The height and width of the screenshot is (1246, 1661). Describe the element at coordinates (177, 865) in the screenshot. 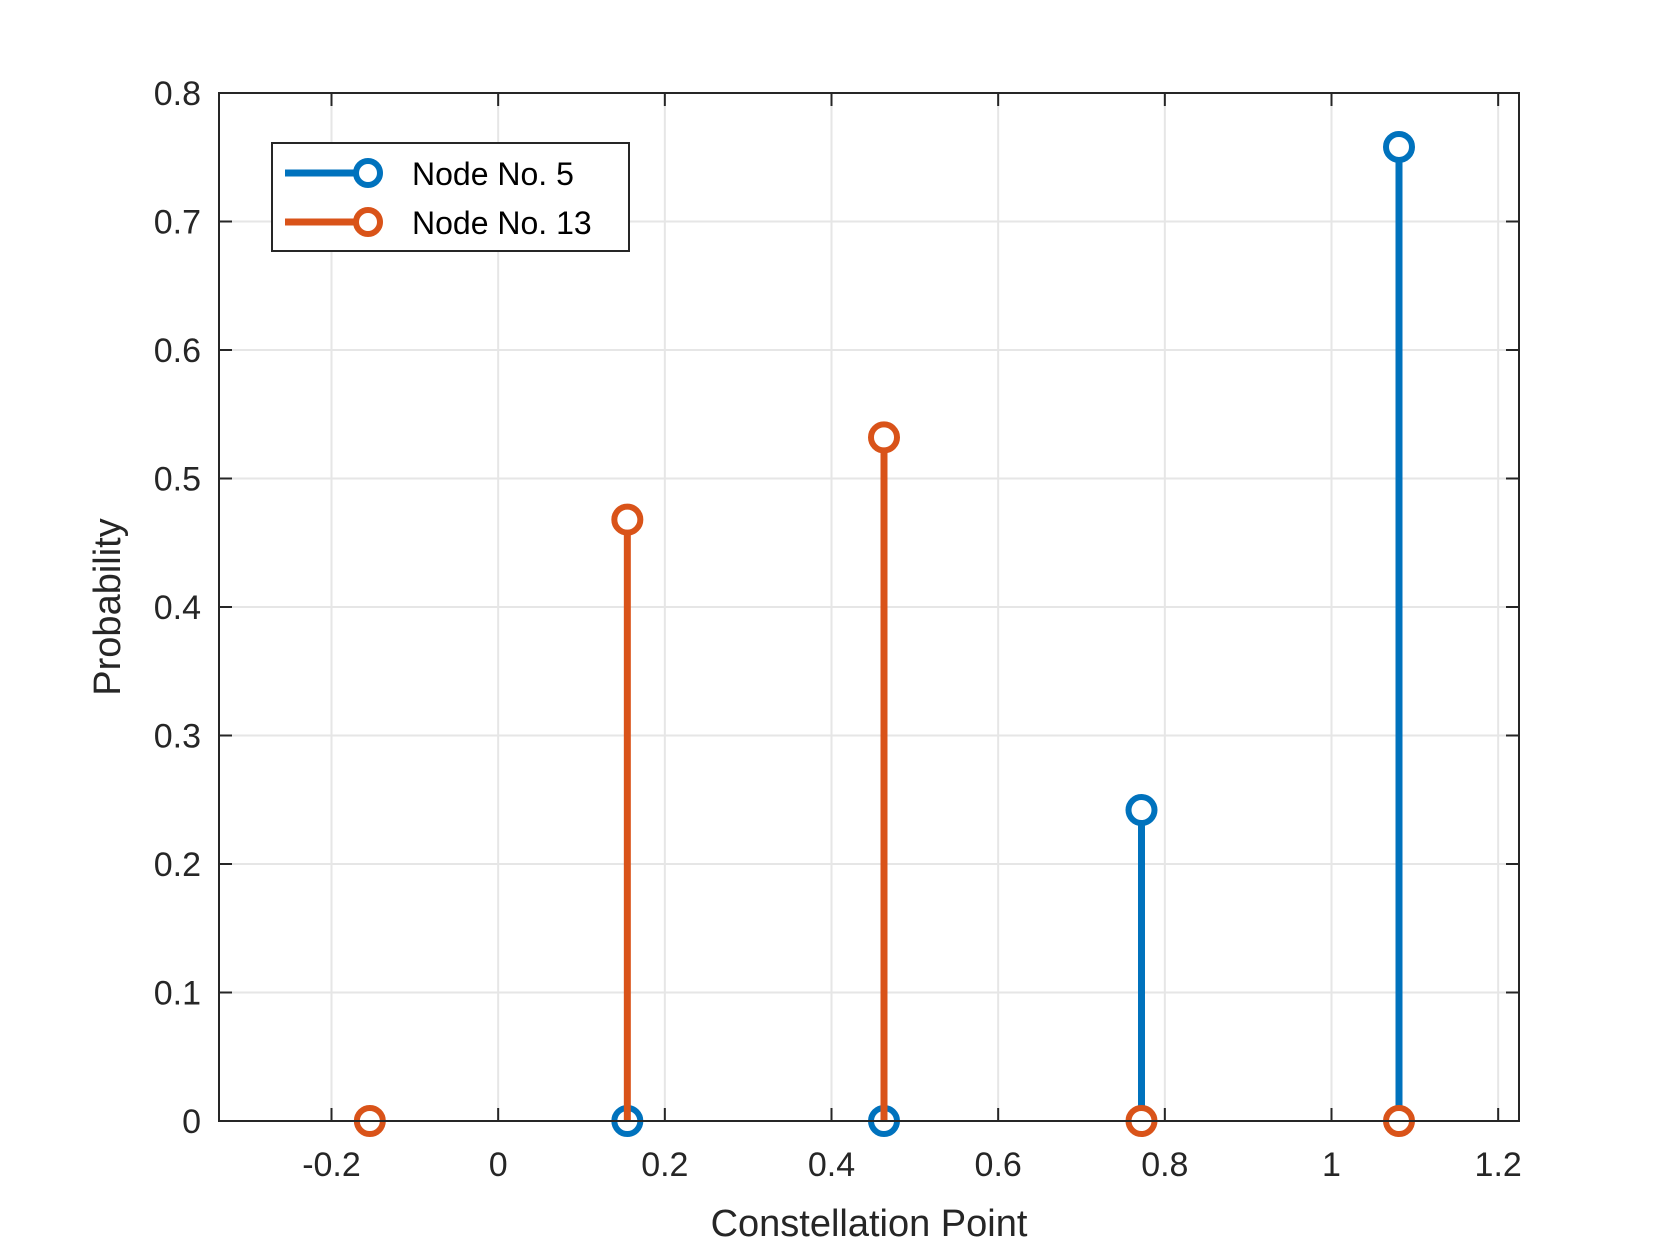

I see `y-tick-label: 0.2` at that location.